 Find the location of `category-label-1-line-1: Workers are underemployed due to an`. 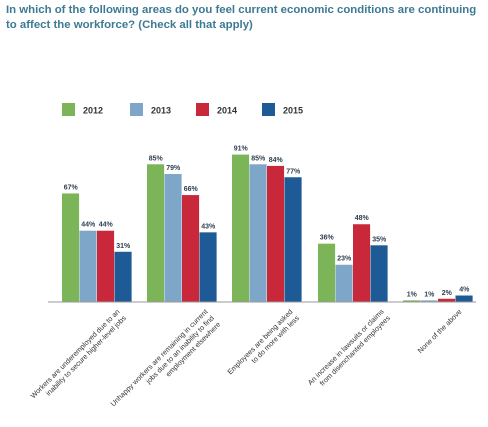

category-label-1-line-1: Workers are underemployed due to an is located at coordinates (75, 353).